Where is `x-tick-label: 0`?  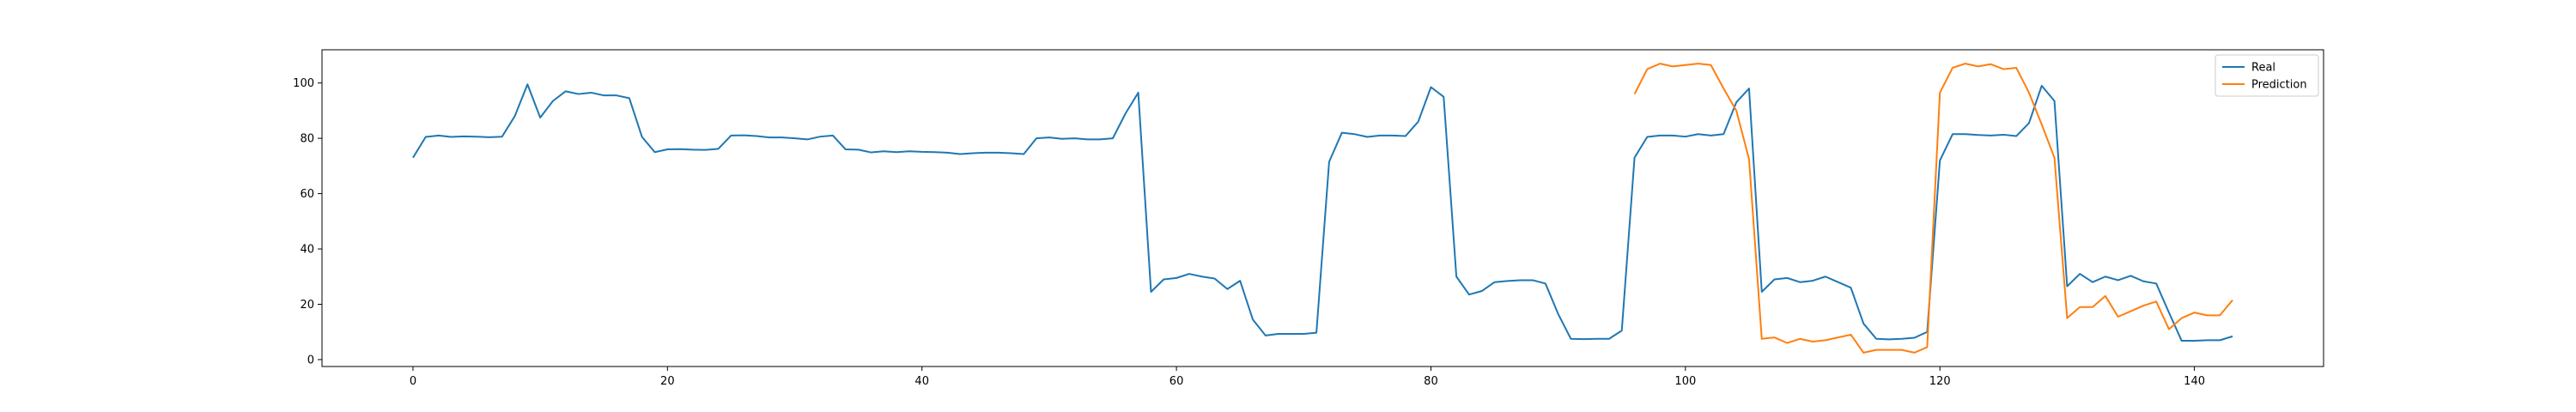 x-tick-label: 0 is located at coordinates (413, 381).